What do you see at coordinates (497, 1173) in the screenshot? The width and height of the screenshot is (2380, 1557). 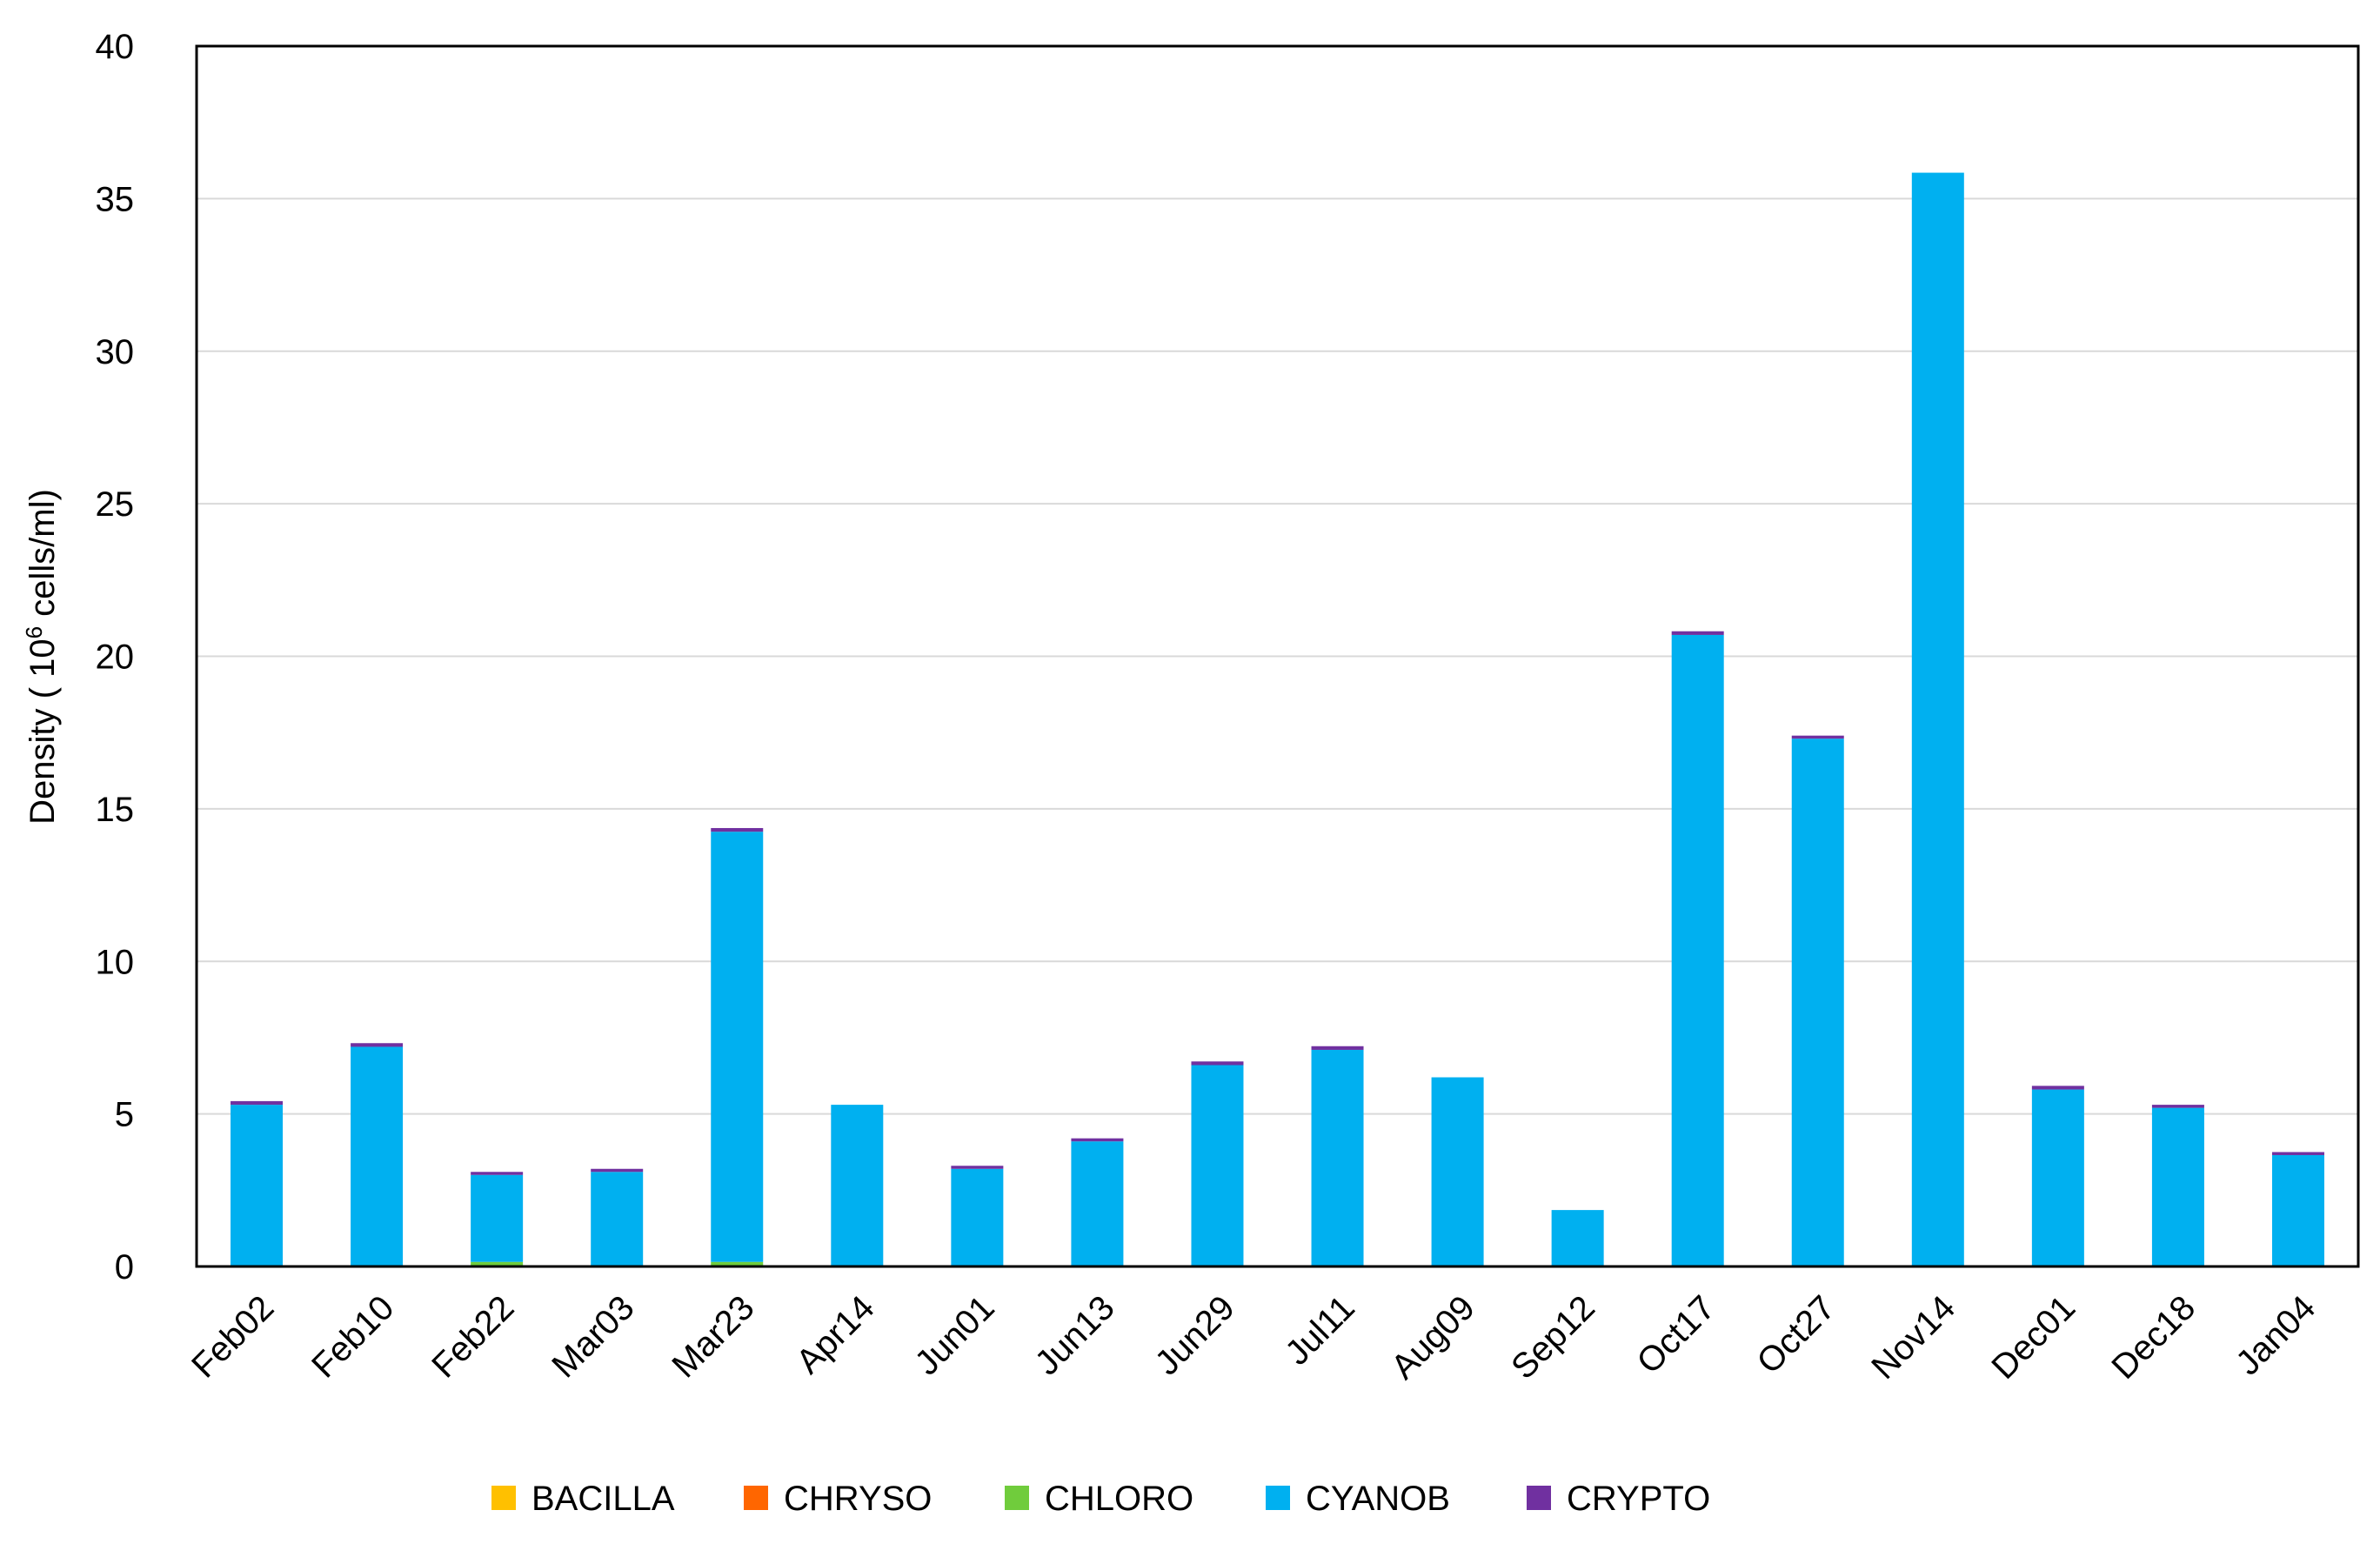 I see `bar-crypto-feb22` at bounding box center [497, 1173].